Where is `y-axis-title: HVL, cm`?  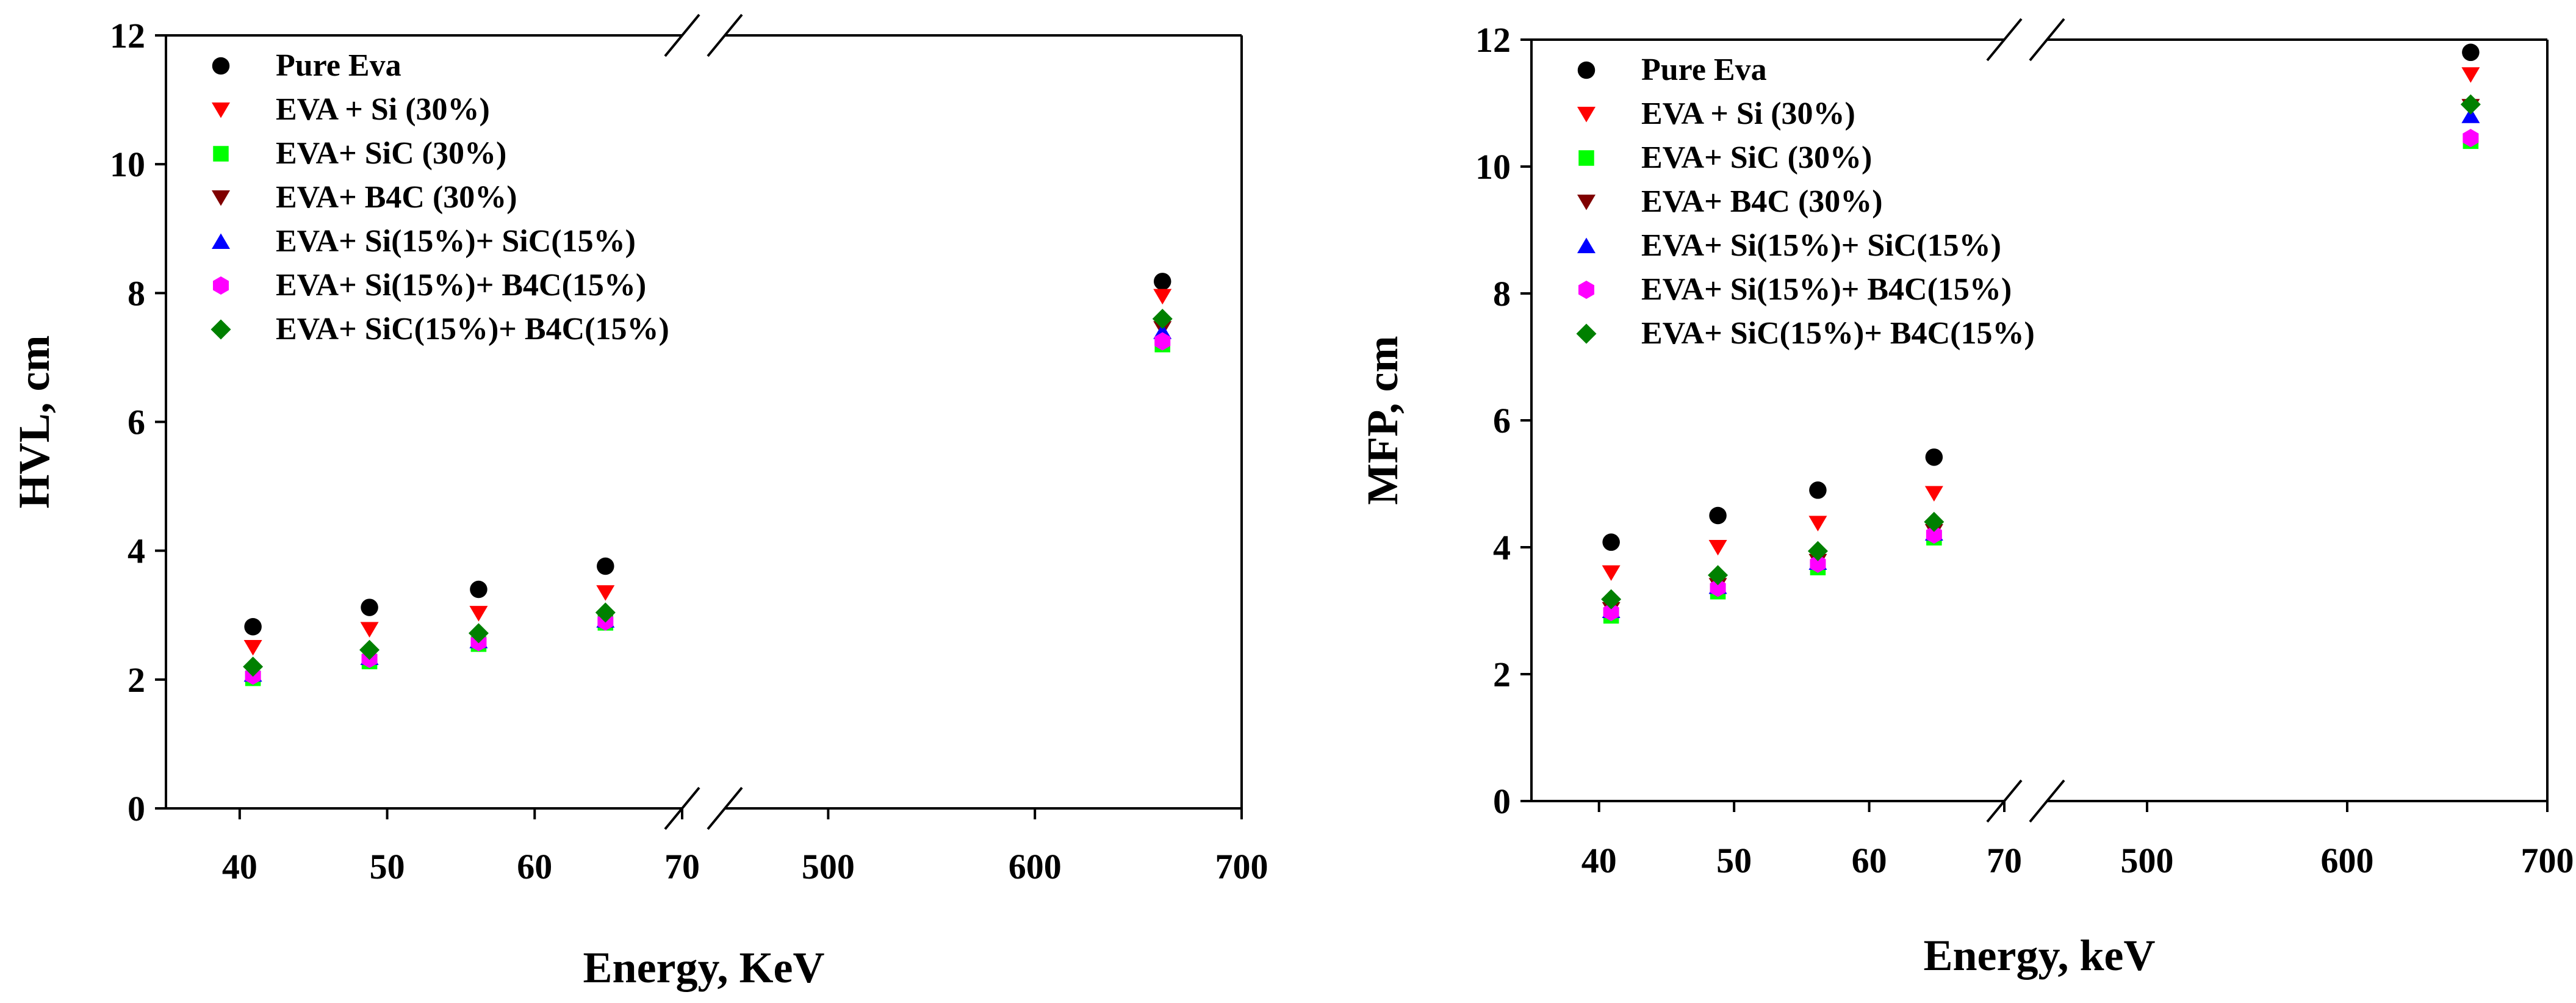 y-axis-title: HVL, cm is located at coordinates (34, 422).